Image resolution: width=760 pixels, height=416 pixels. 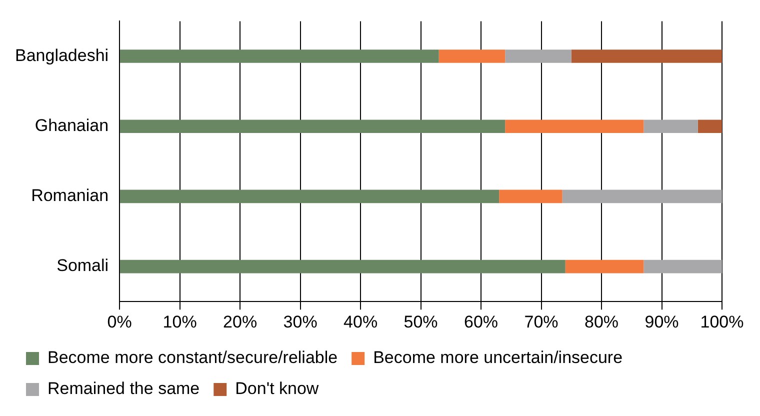 I want to click on x-tick-label: 0%, so click(x=119, y=322).